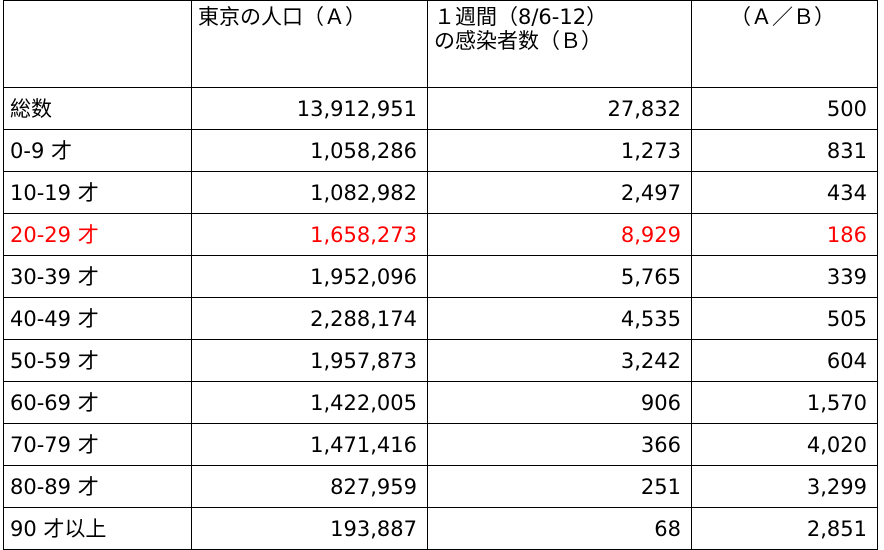  I want to click on table-row: 総数 13,912,951 27,832 500, so click(440, 108).